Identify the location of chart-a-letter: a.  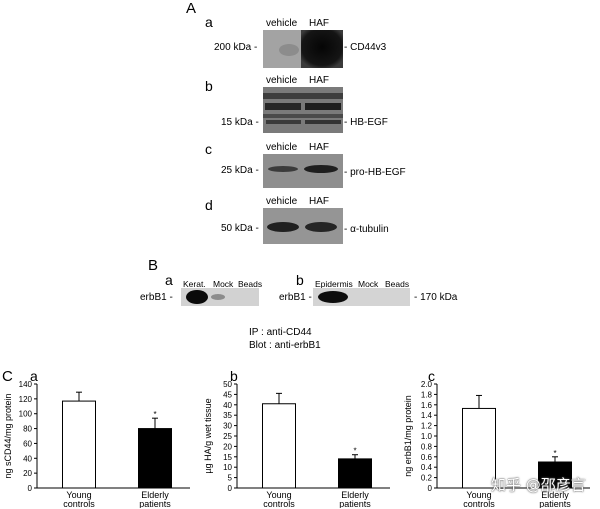
(34, 376).